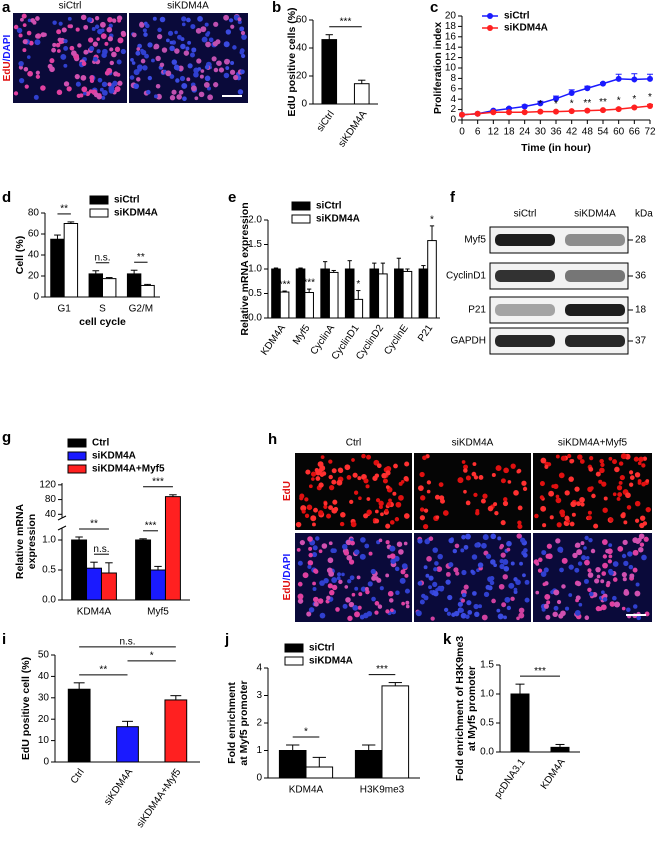  I want to click on y-tick-label: 20, so click(44, 719).